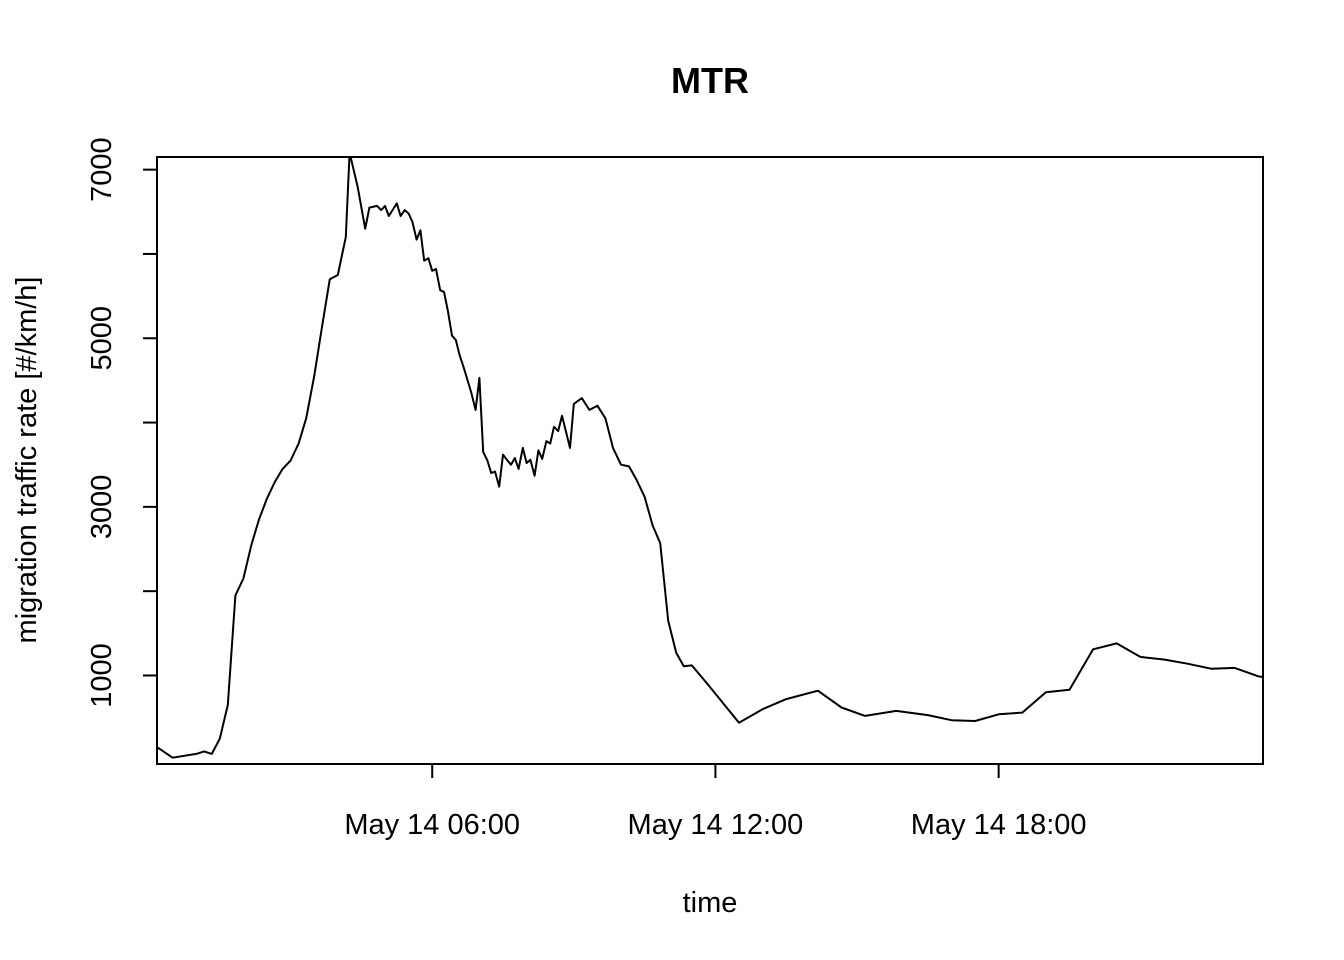 The width and height of the screenshot is (1344, 960). I want to click on x-tick-label-2: May 14 18:00, so click(999, 825).